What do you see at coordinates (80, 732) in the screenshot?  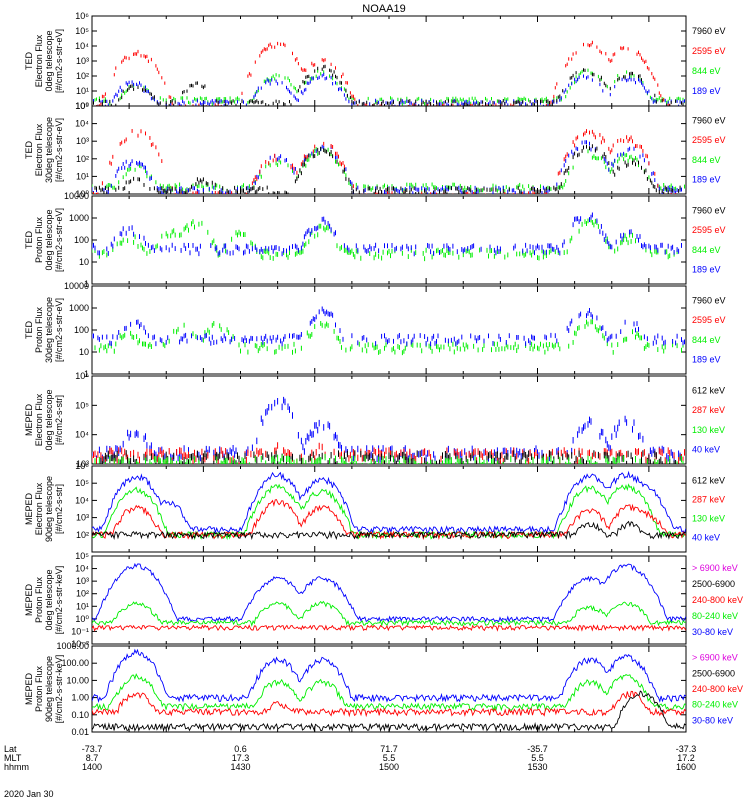 I see `y-tick-label: 0.01` at bounding box center [80, 732].